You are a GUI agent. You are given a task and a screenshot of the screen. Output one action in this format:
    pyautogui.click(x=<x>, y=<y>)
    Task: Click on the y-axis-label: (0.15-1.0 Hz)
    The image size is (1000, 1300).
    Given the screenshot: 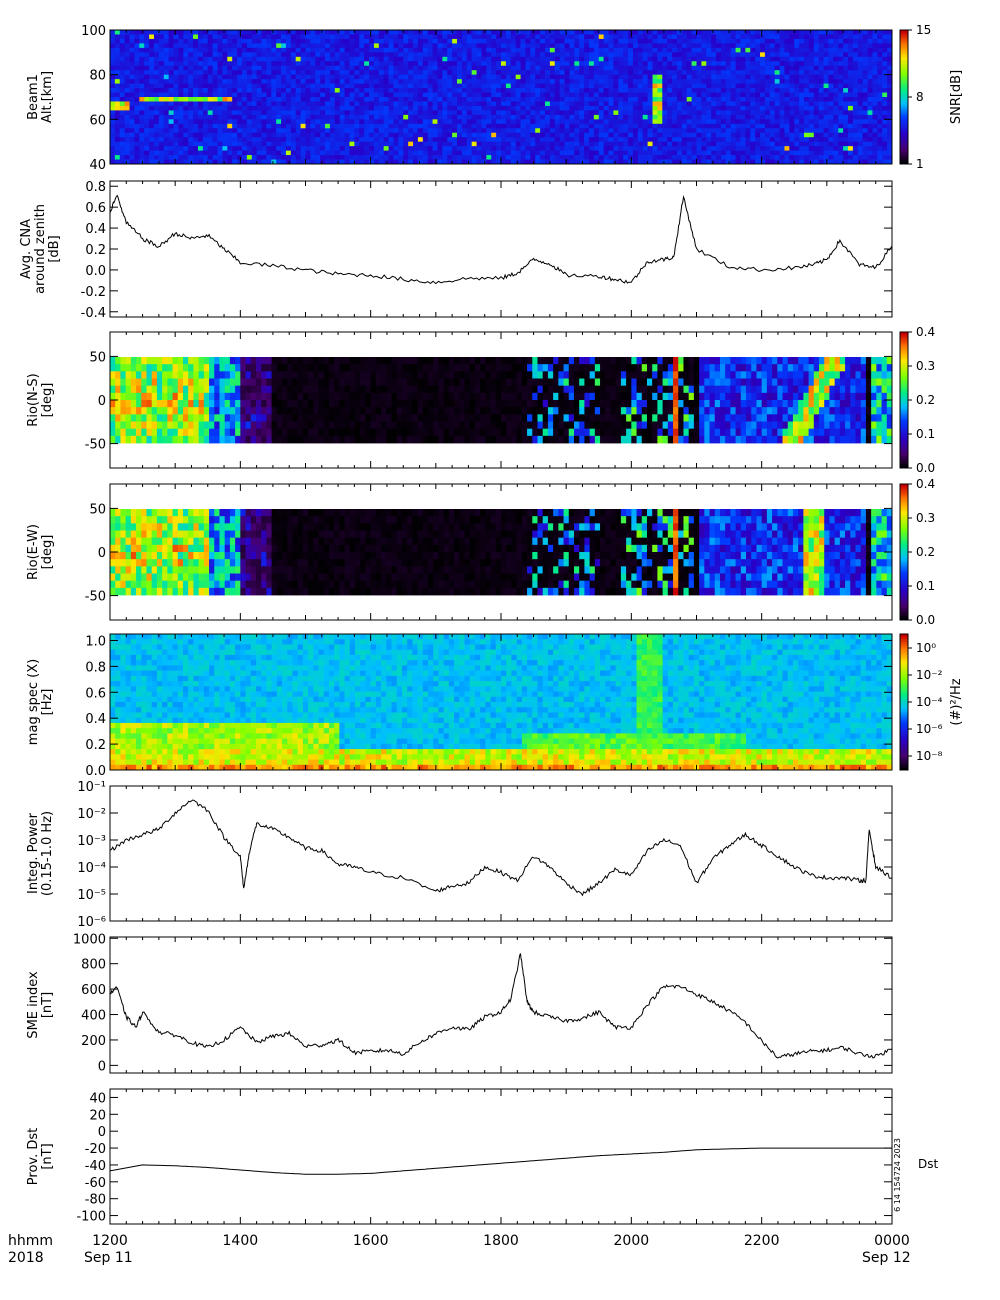 What is the action you would take?
    pyautogui.click(x=47, y=853)
    